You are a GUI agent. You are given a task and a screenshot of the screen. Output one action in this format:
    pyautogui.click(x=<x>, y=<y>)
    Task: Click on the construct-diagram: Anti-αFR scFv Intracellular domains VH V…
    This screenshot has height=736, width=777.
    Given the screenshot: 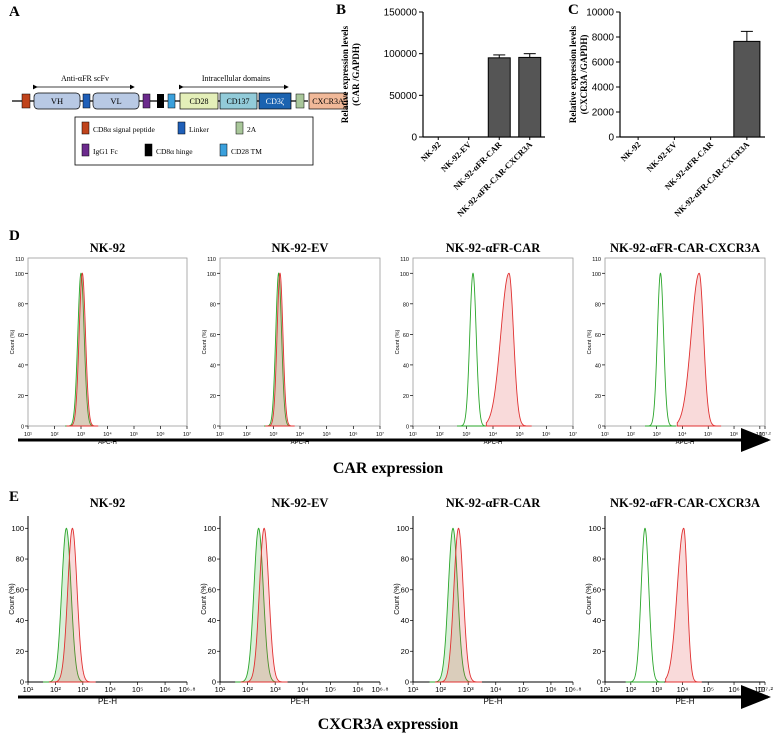 What is the action you would take?
    pyautogui.click(x=180, y=120)
    